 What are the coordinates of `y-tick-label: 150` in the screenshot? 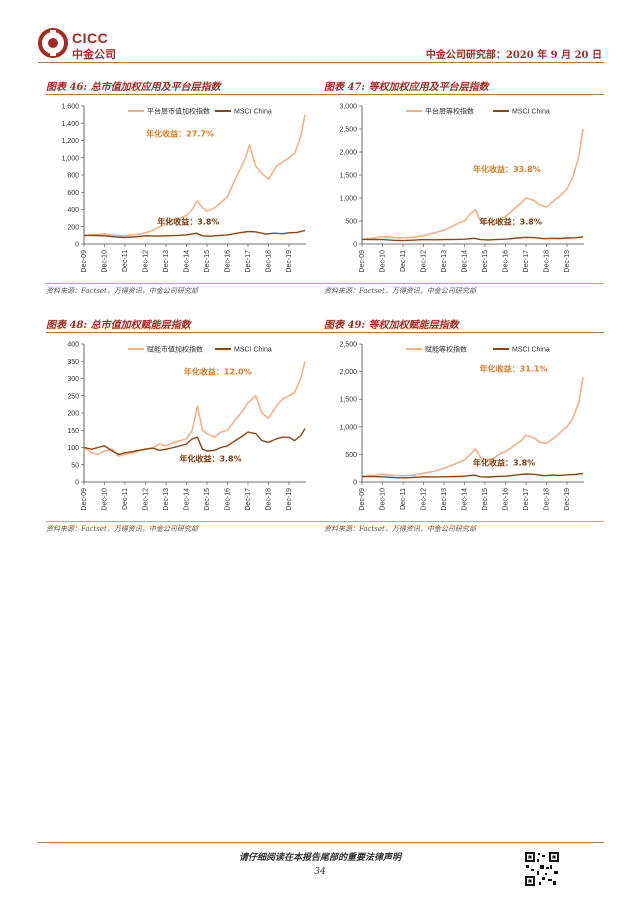 It's located at (73, 431).